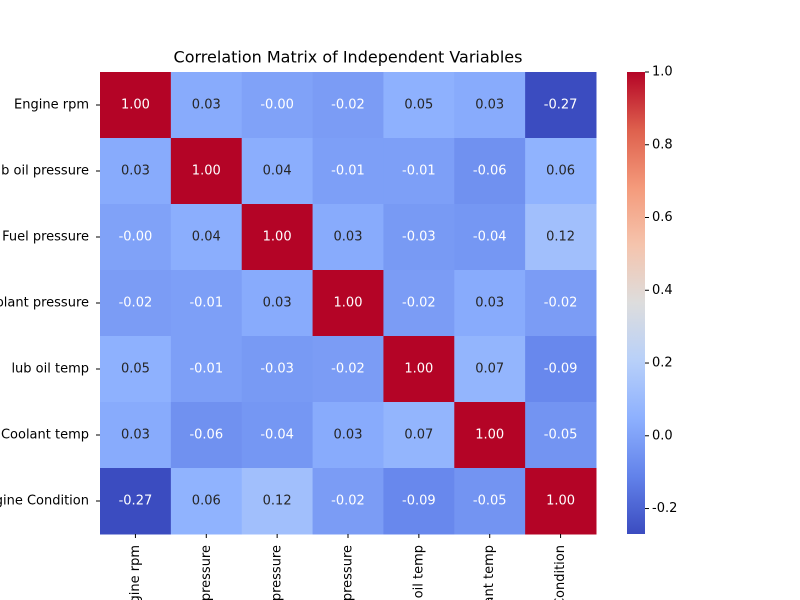 Image resolution: width=800 pixels, height=600 pixels. Describe the element at coordinates (489, 572) in the screenshot. I see `x-tick-label: Coolant temp` at that location.